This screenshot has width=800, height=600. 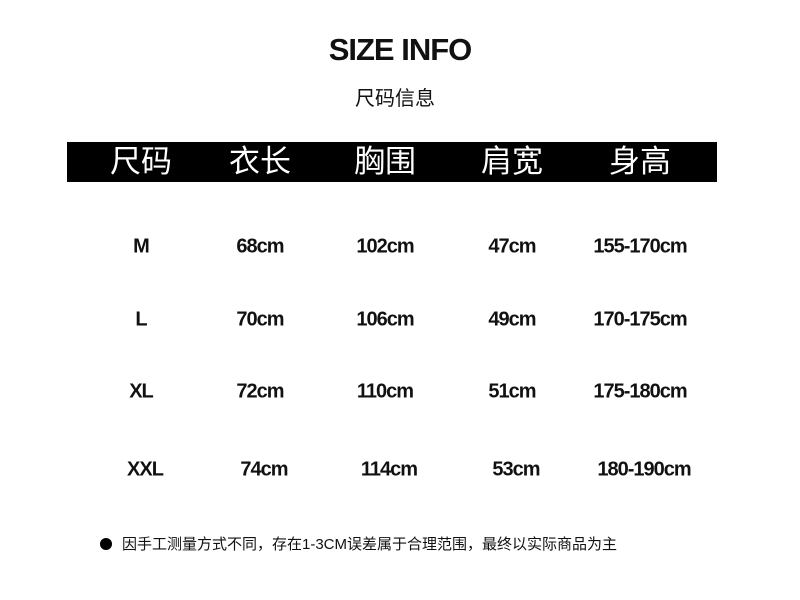 I want to click on column-header: 肩宽, so click(x=512, y=161).